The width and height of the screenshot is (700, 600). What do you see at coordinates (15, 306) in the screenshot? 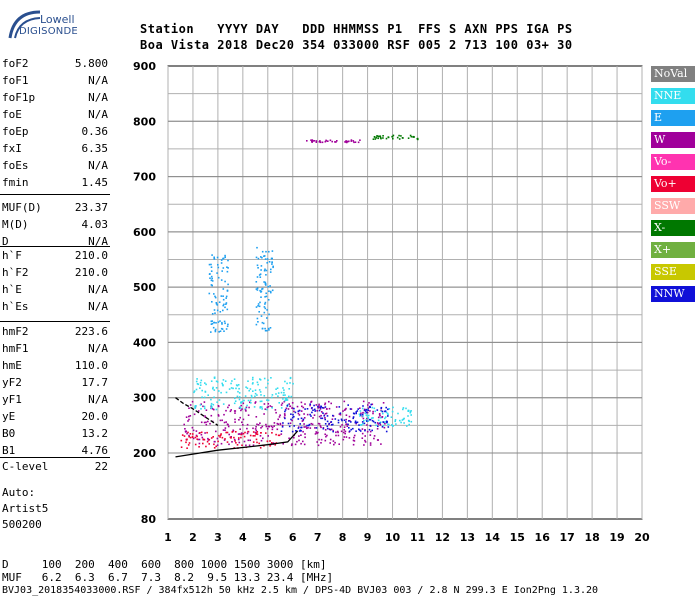
I see `param-name: h`Es` at bounding box center [15, 306].